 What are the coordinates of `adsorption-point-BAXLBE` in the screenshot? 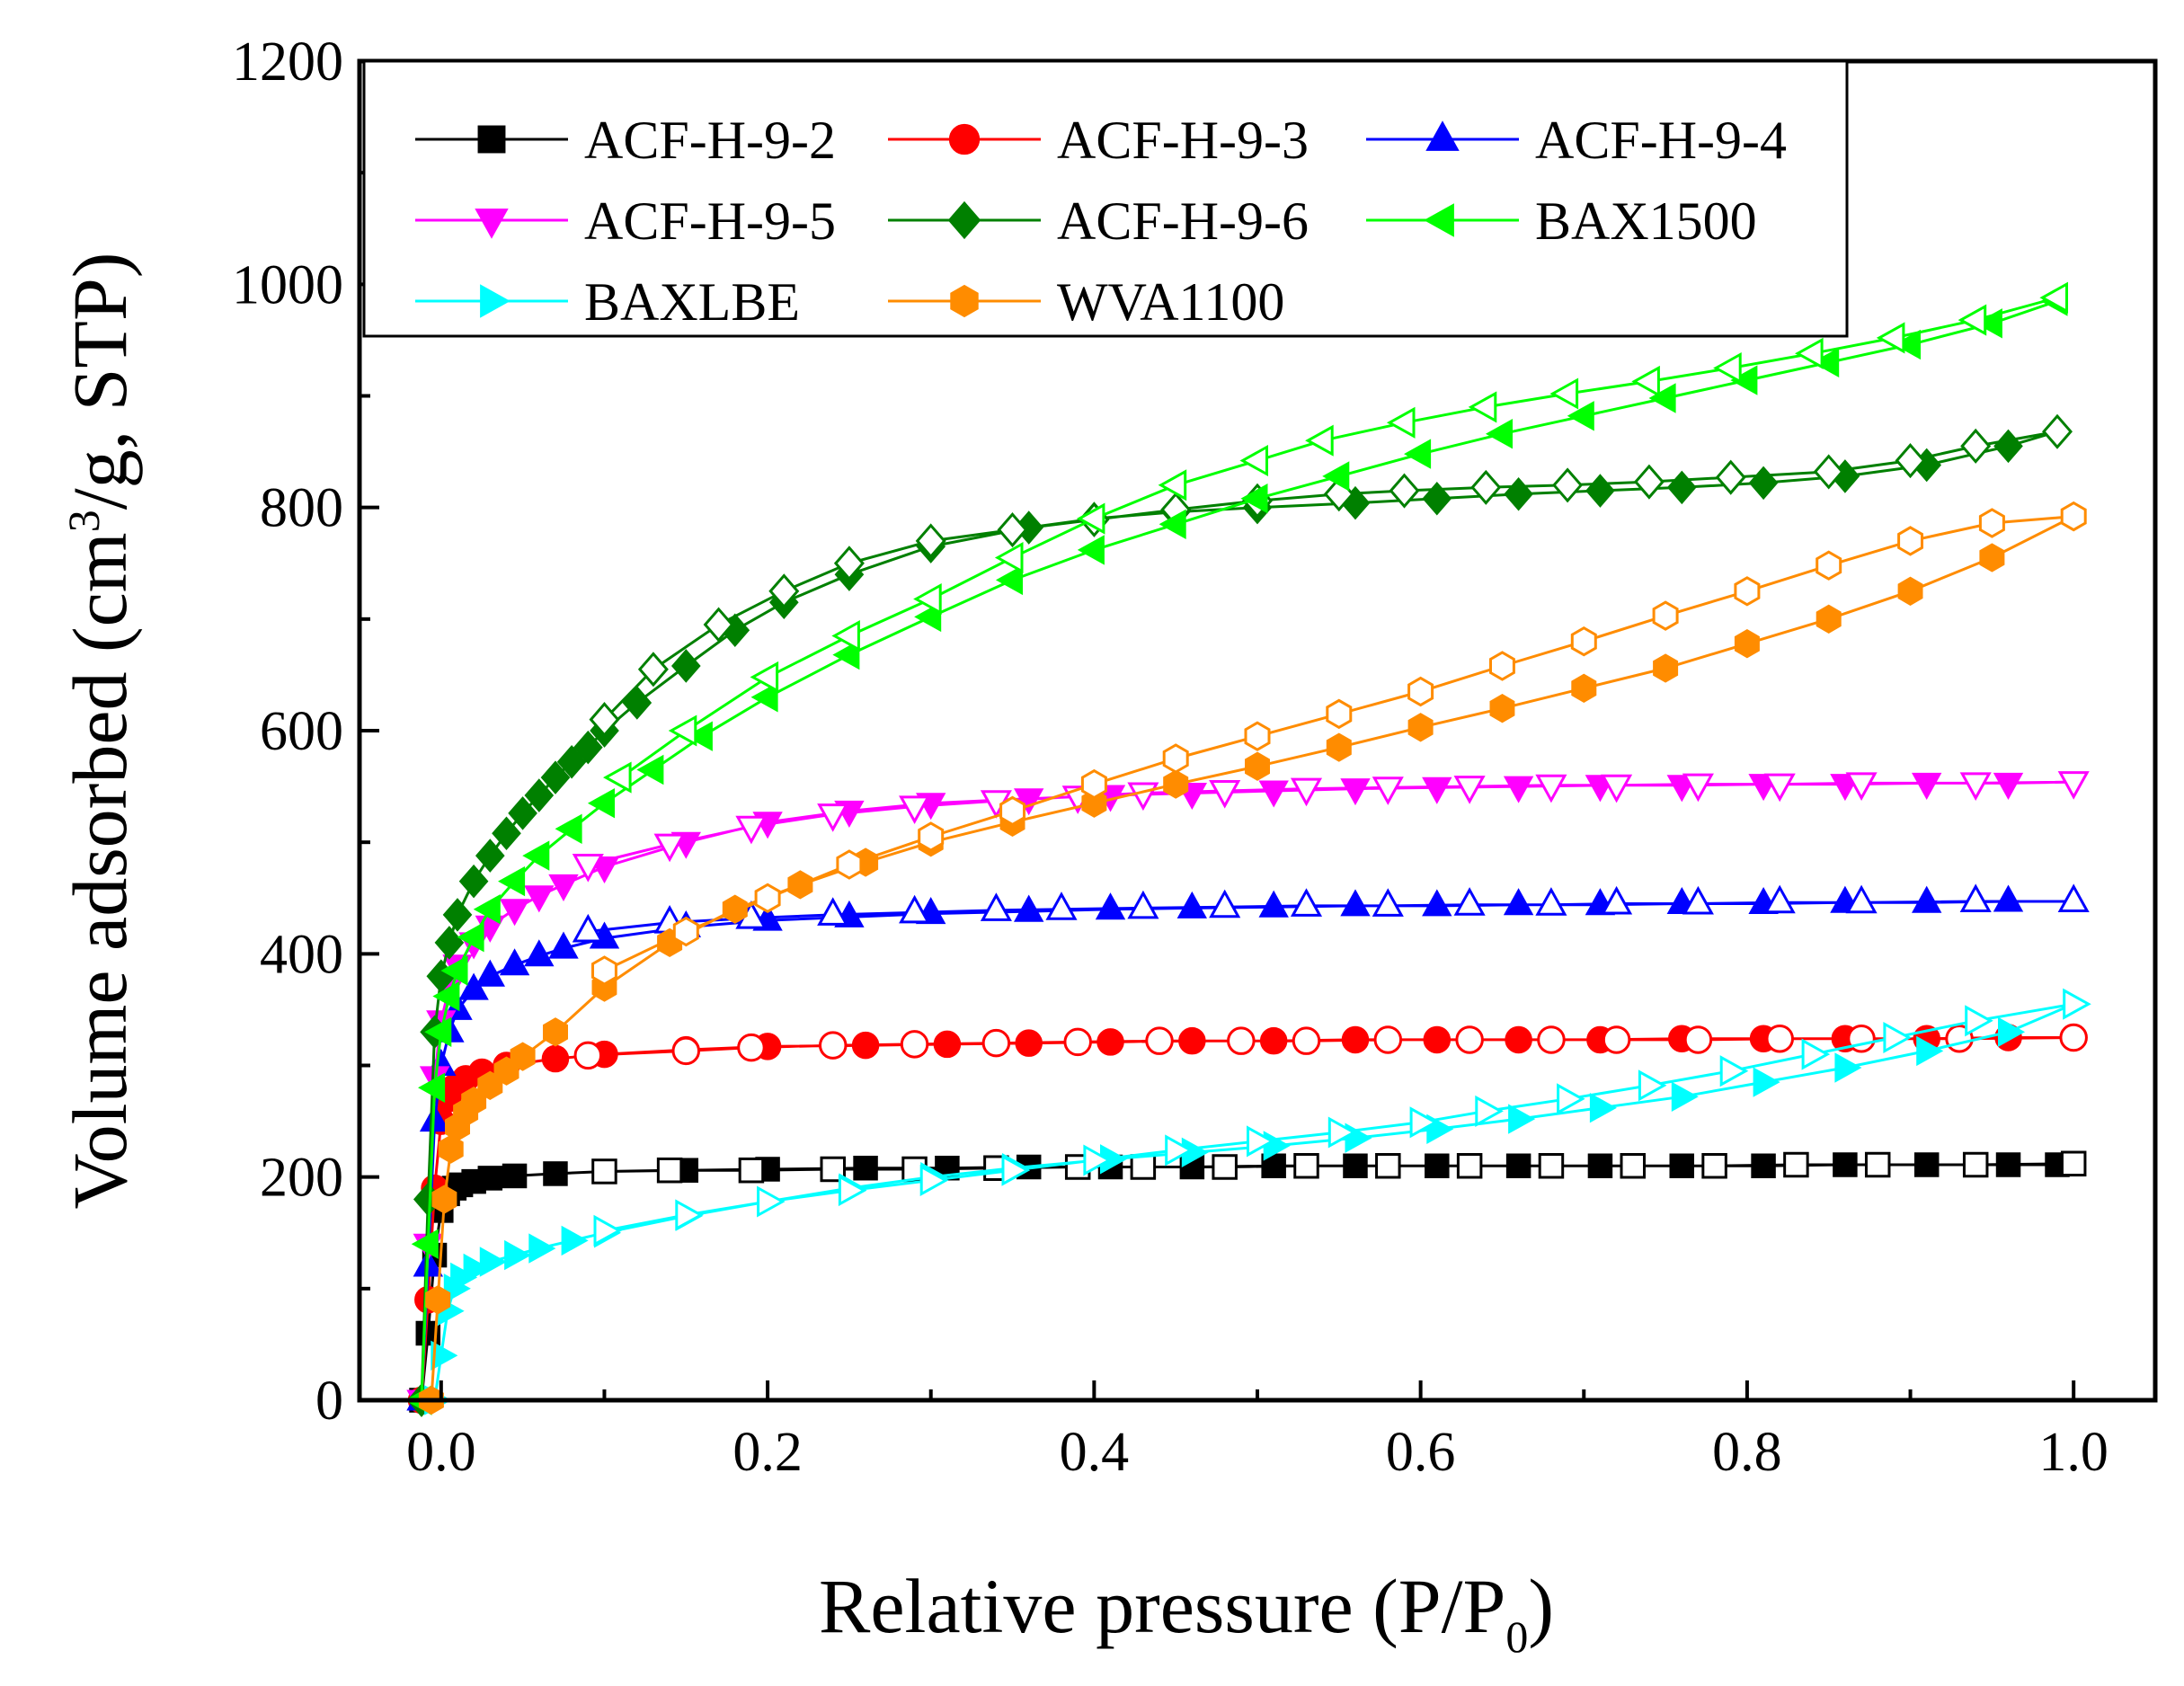 It's located at (1522, 1119).